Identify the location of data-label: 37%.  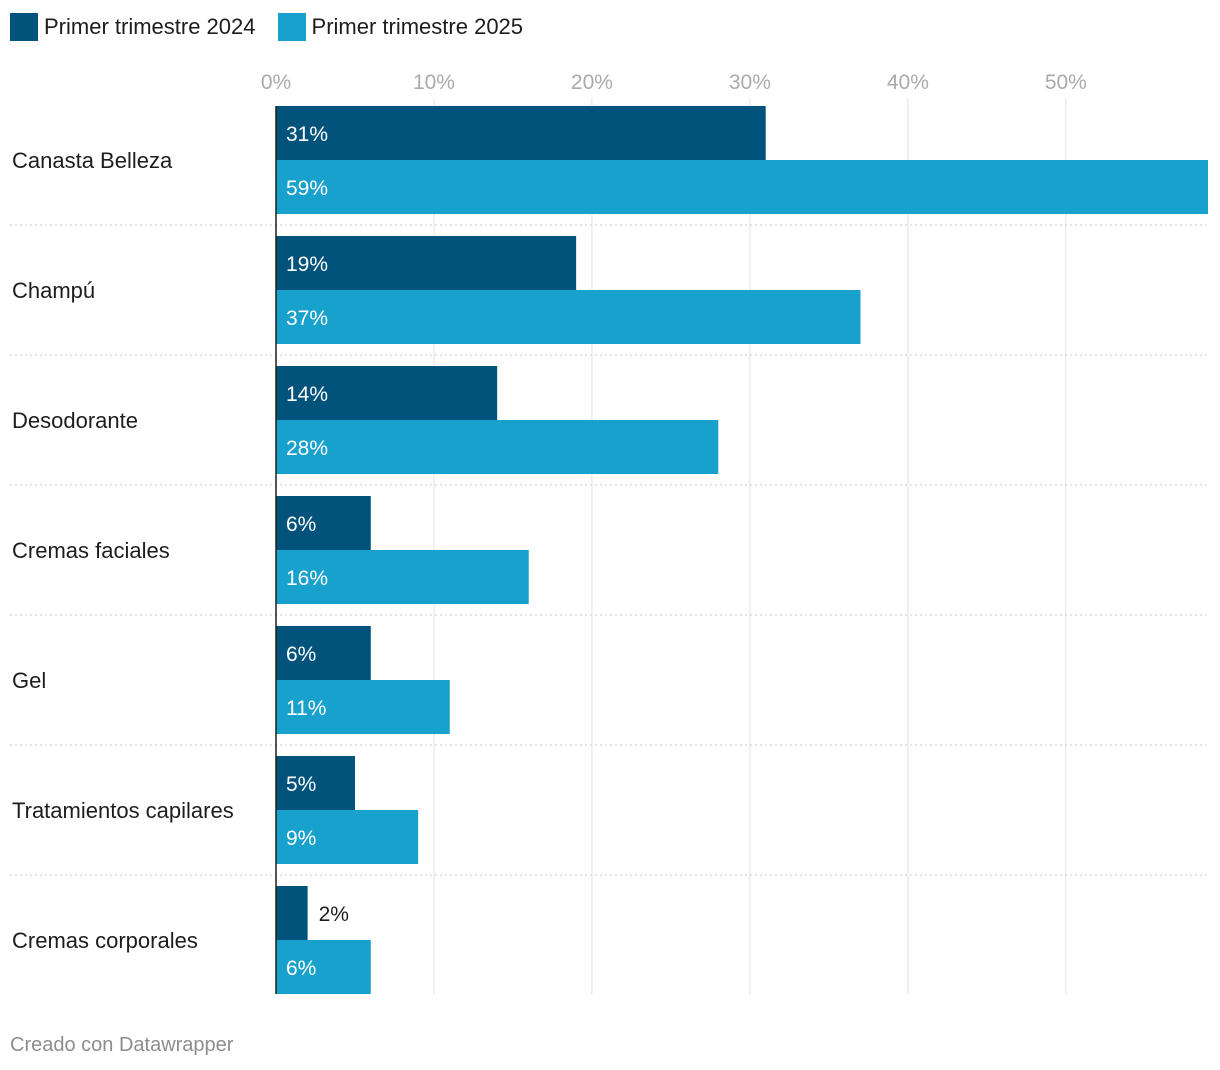
(307, 318).